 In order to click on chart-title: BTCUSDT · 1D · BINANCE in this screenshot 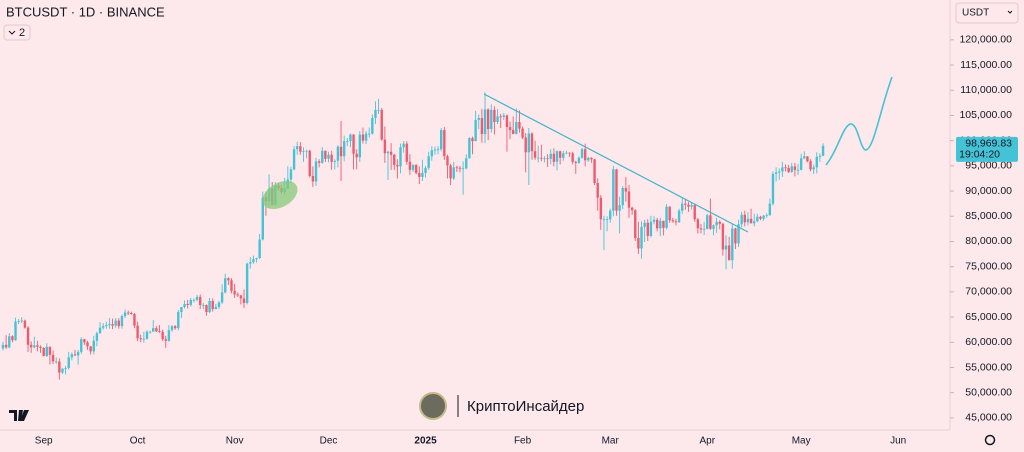, I will do `click(85, 11)`.